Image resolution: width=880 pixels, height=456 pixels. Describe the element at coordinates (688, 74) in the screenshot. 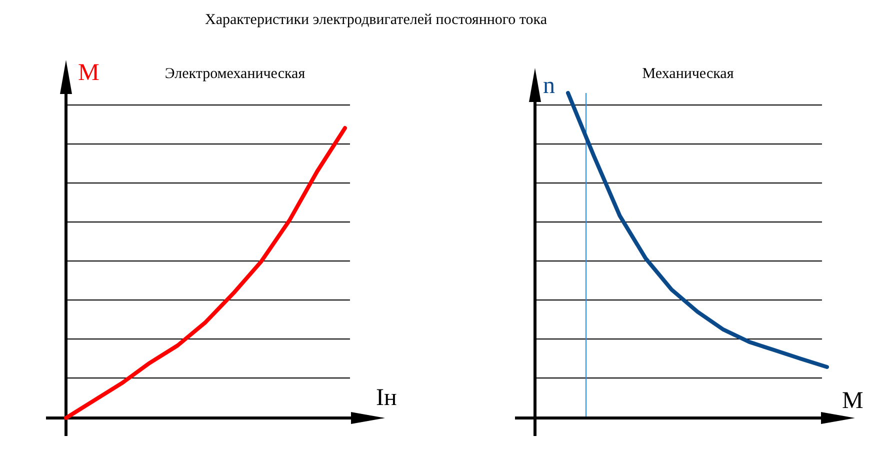

I see `chart-title: Механическая` at that location.